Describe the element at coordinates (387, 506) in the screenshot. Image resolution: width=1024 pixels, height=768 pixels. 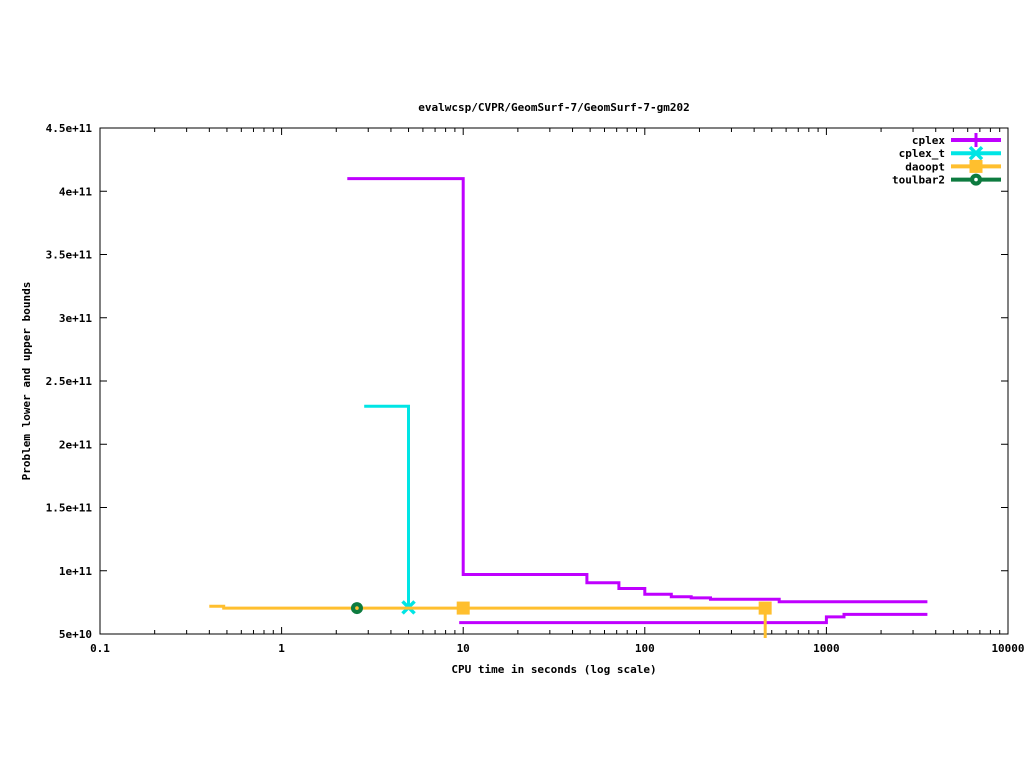
I see `series-line-cplex_t` at that location.